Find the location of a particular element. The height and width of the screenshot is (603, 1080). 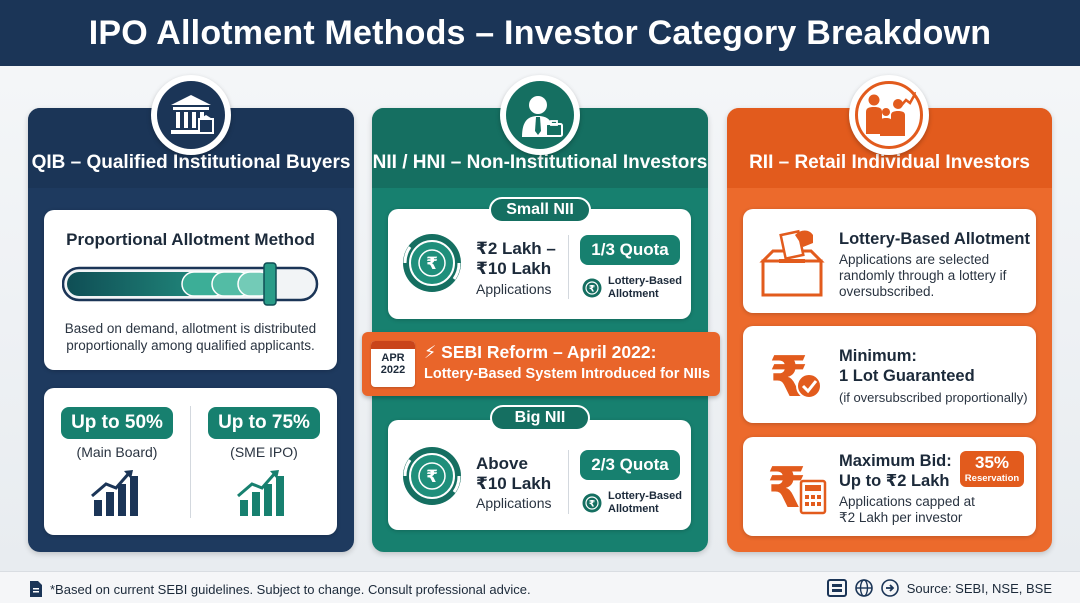

big-nii-applications: Applications is located at coordinates (514, 503).